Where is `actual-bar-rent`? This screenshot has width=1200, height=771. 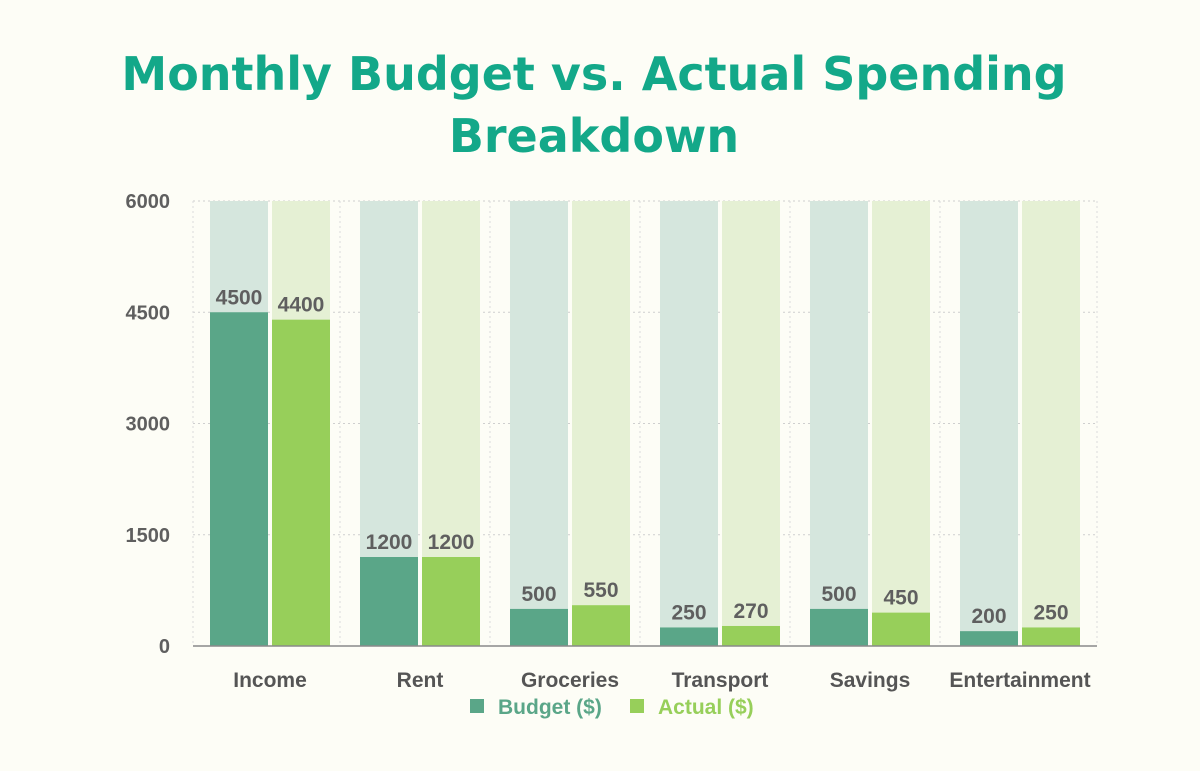
actual-bar-rent is located at coordinates (451, 601).